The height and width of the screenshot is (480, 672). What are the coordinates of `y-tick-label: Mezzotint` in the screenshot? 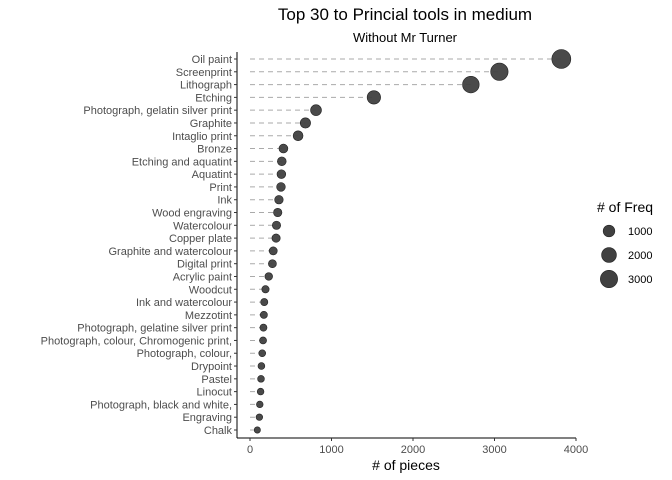 It's located at (208, 316).